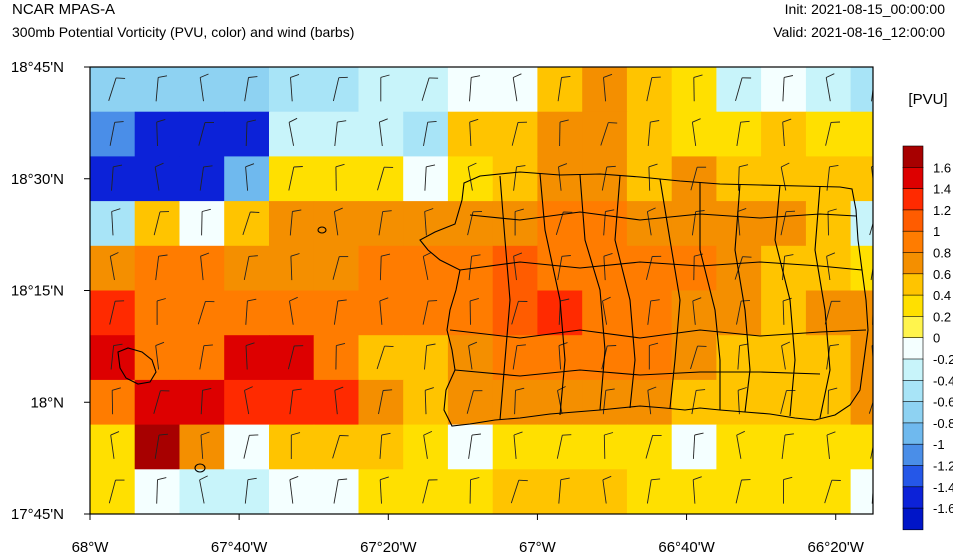 The height and width of the screenshot is (555, 953). Describe the element at coordinates (927, 99) in the screenshot. I see `colorbar-title: [PVU]` at that location.